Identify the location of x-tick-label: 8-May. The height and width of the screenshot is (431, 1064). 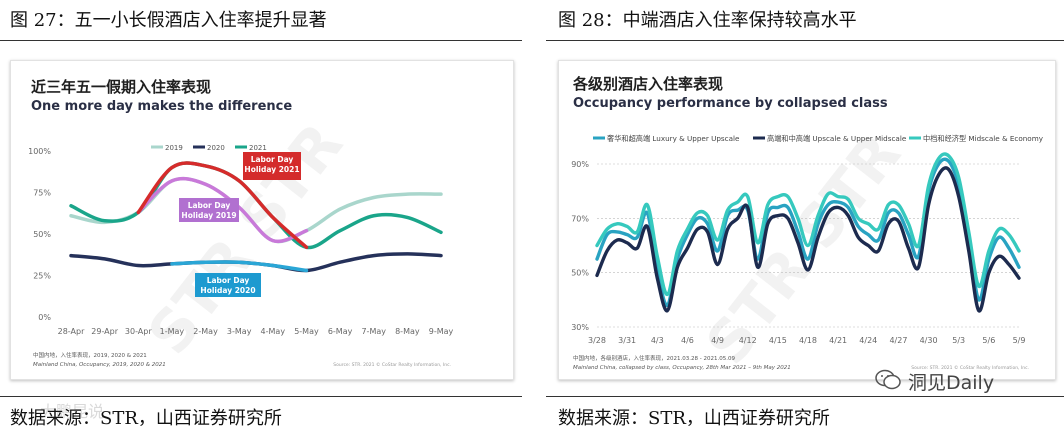
(407, 331).